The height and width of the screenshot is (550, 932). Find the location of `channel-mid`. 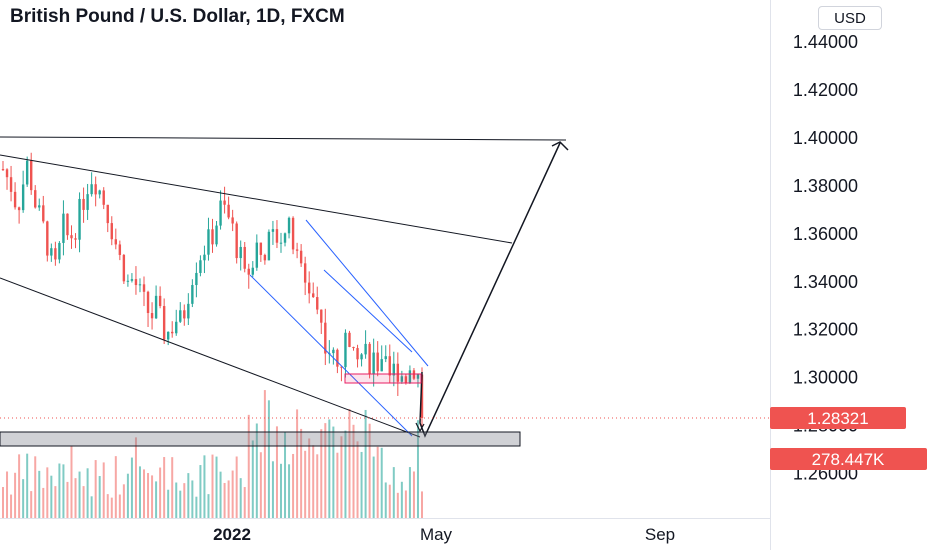

channel-mid is located at coordinates (368, 311).